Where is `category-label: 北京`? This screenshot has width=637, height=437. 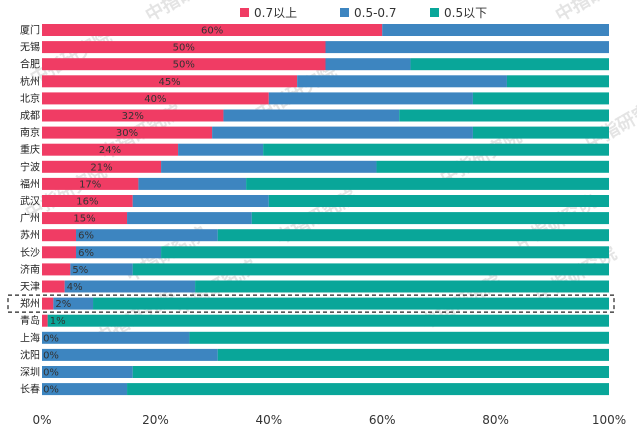 category-label: 北京 is located at coordinates (30, 98).